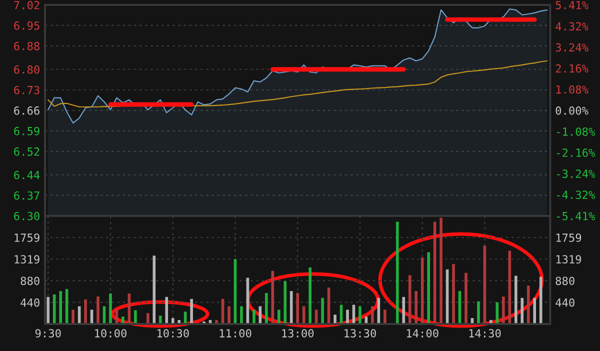 This screenshot has height=351, width=600. Describe the element at coordinates (576, 216) in the screenshot. I see `y2-tick-label: -5.41%` at that location.